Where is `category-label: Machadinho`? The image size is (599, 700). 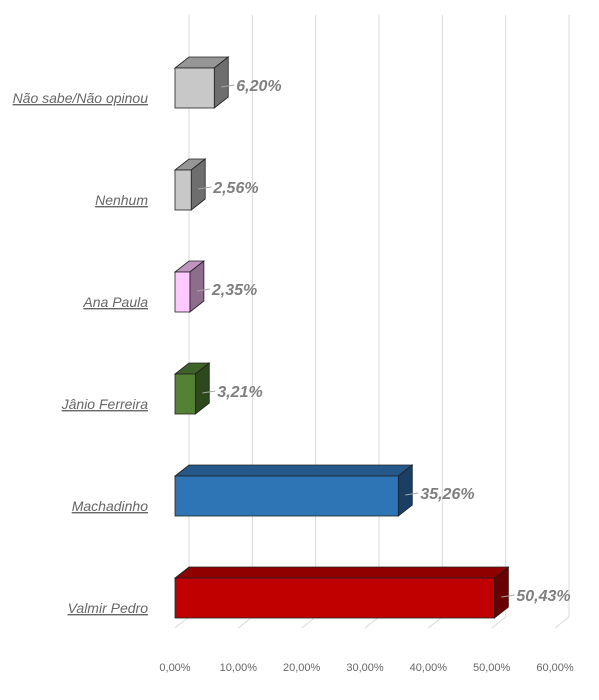 category-label: Machadinho is located at coordinates (110, 506).